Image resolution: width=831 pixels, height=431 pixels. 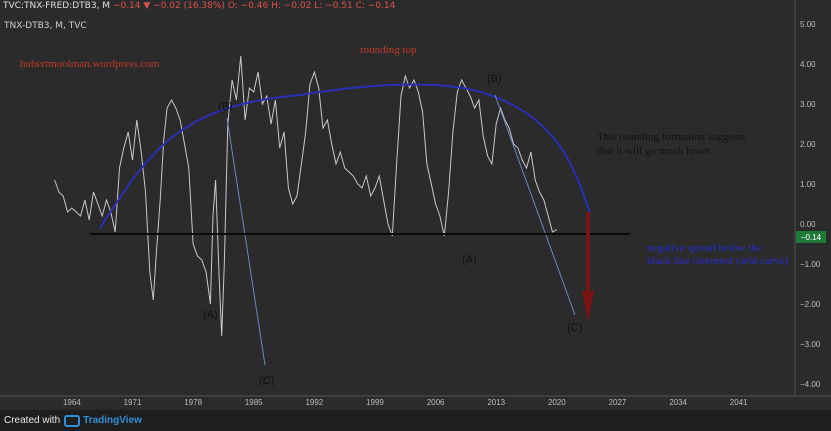 I want to click on high-value: H: −0.02, so click(x=291, y=6).